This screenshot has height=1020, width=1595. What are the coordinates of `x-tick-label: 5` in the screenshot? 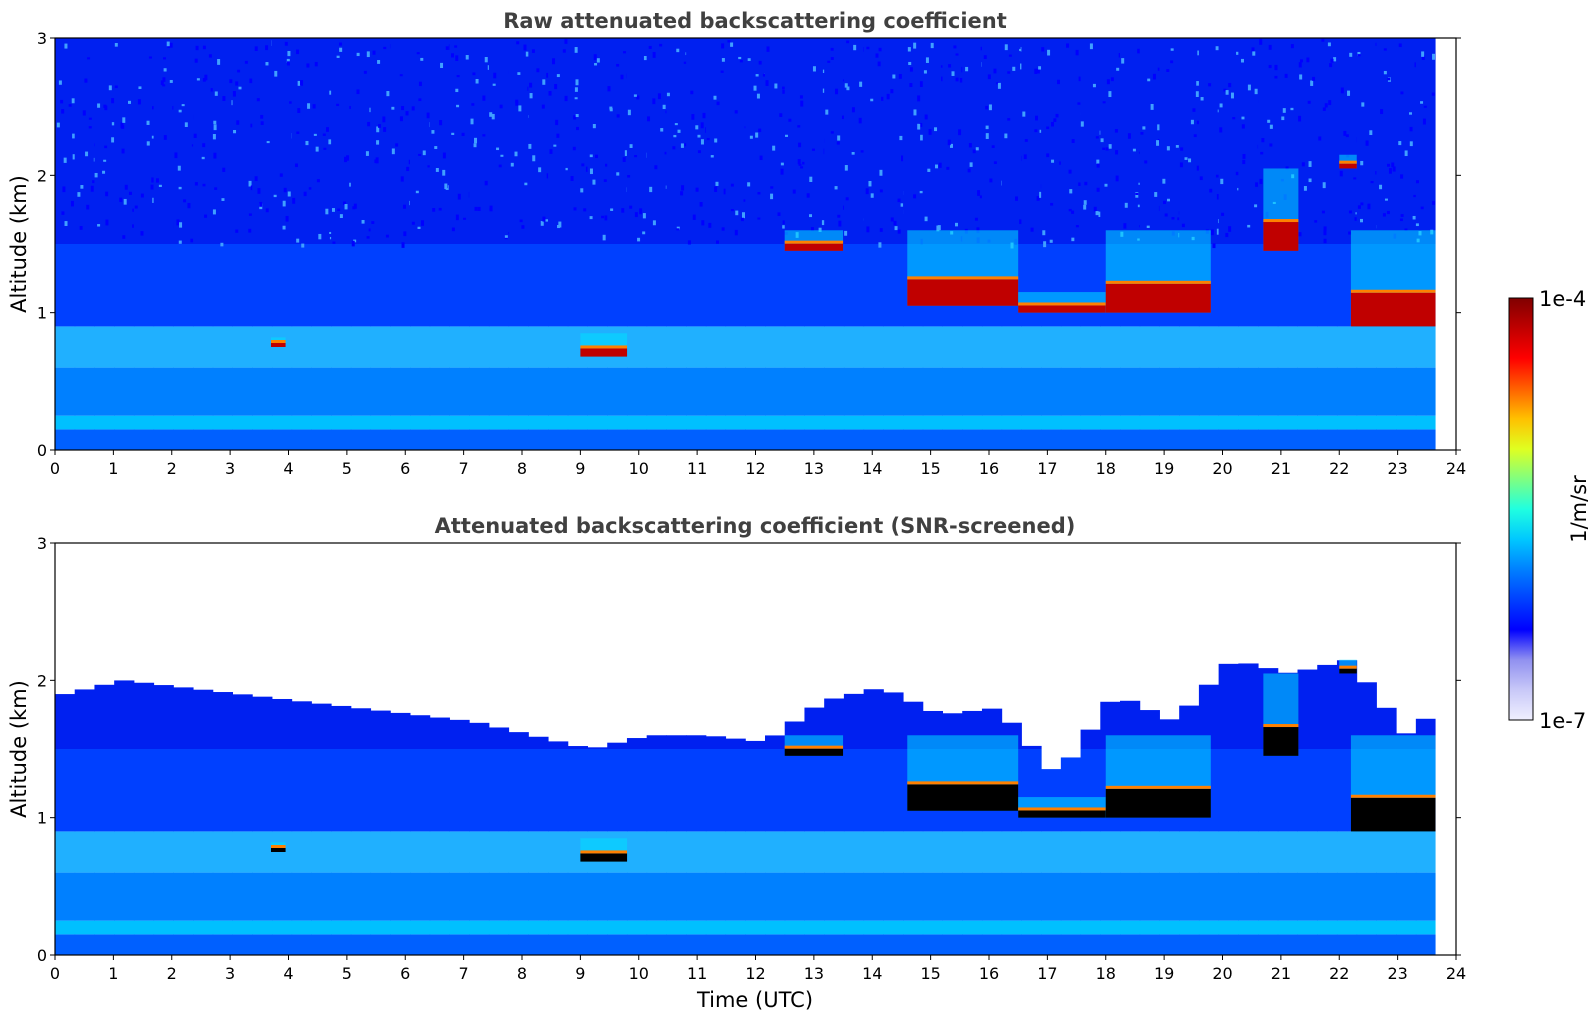 It's located at (347, 973).